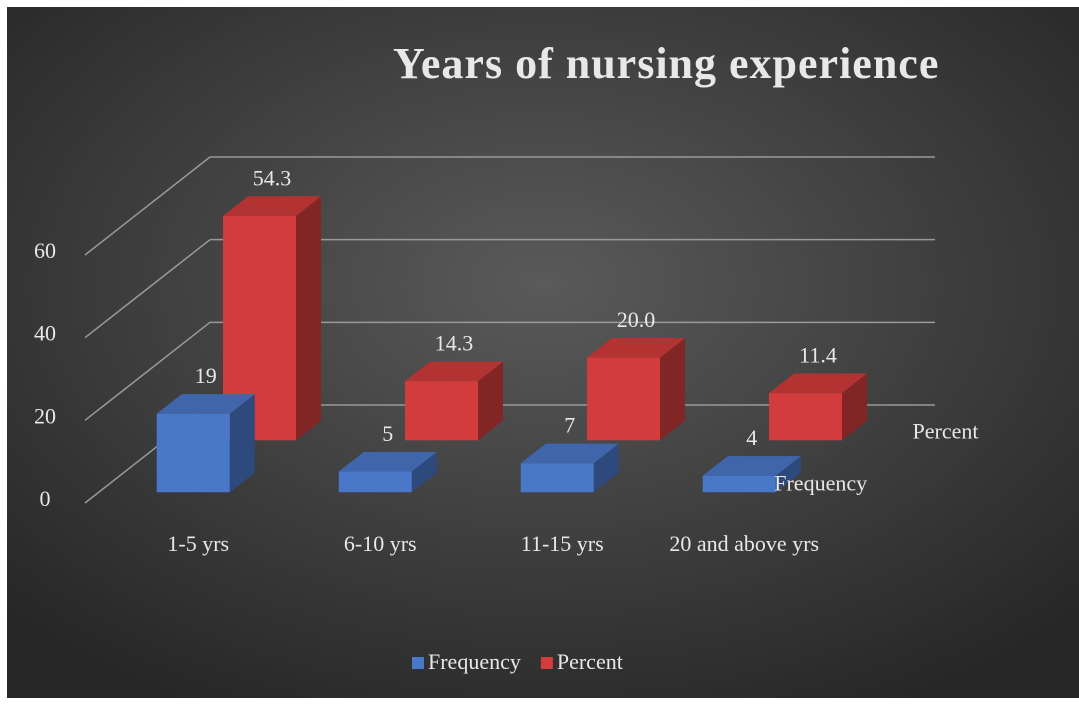 The image size is (1079, 705). I want to click on depth-label: Frequency, so click(820, 482).